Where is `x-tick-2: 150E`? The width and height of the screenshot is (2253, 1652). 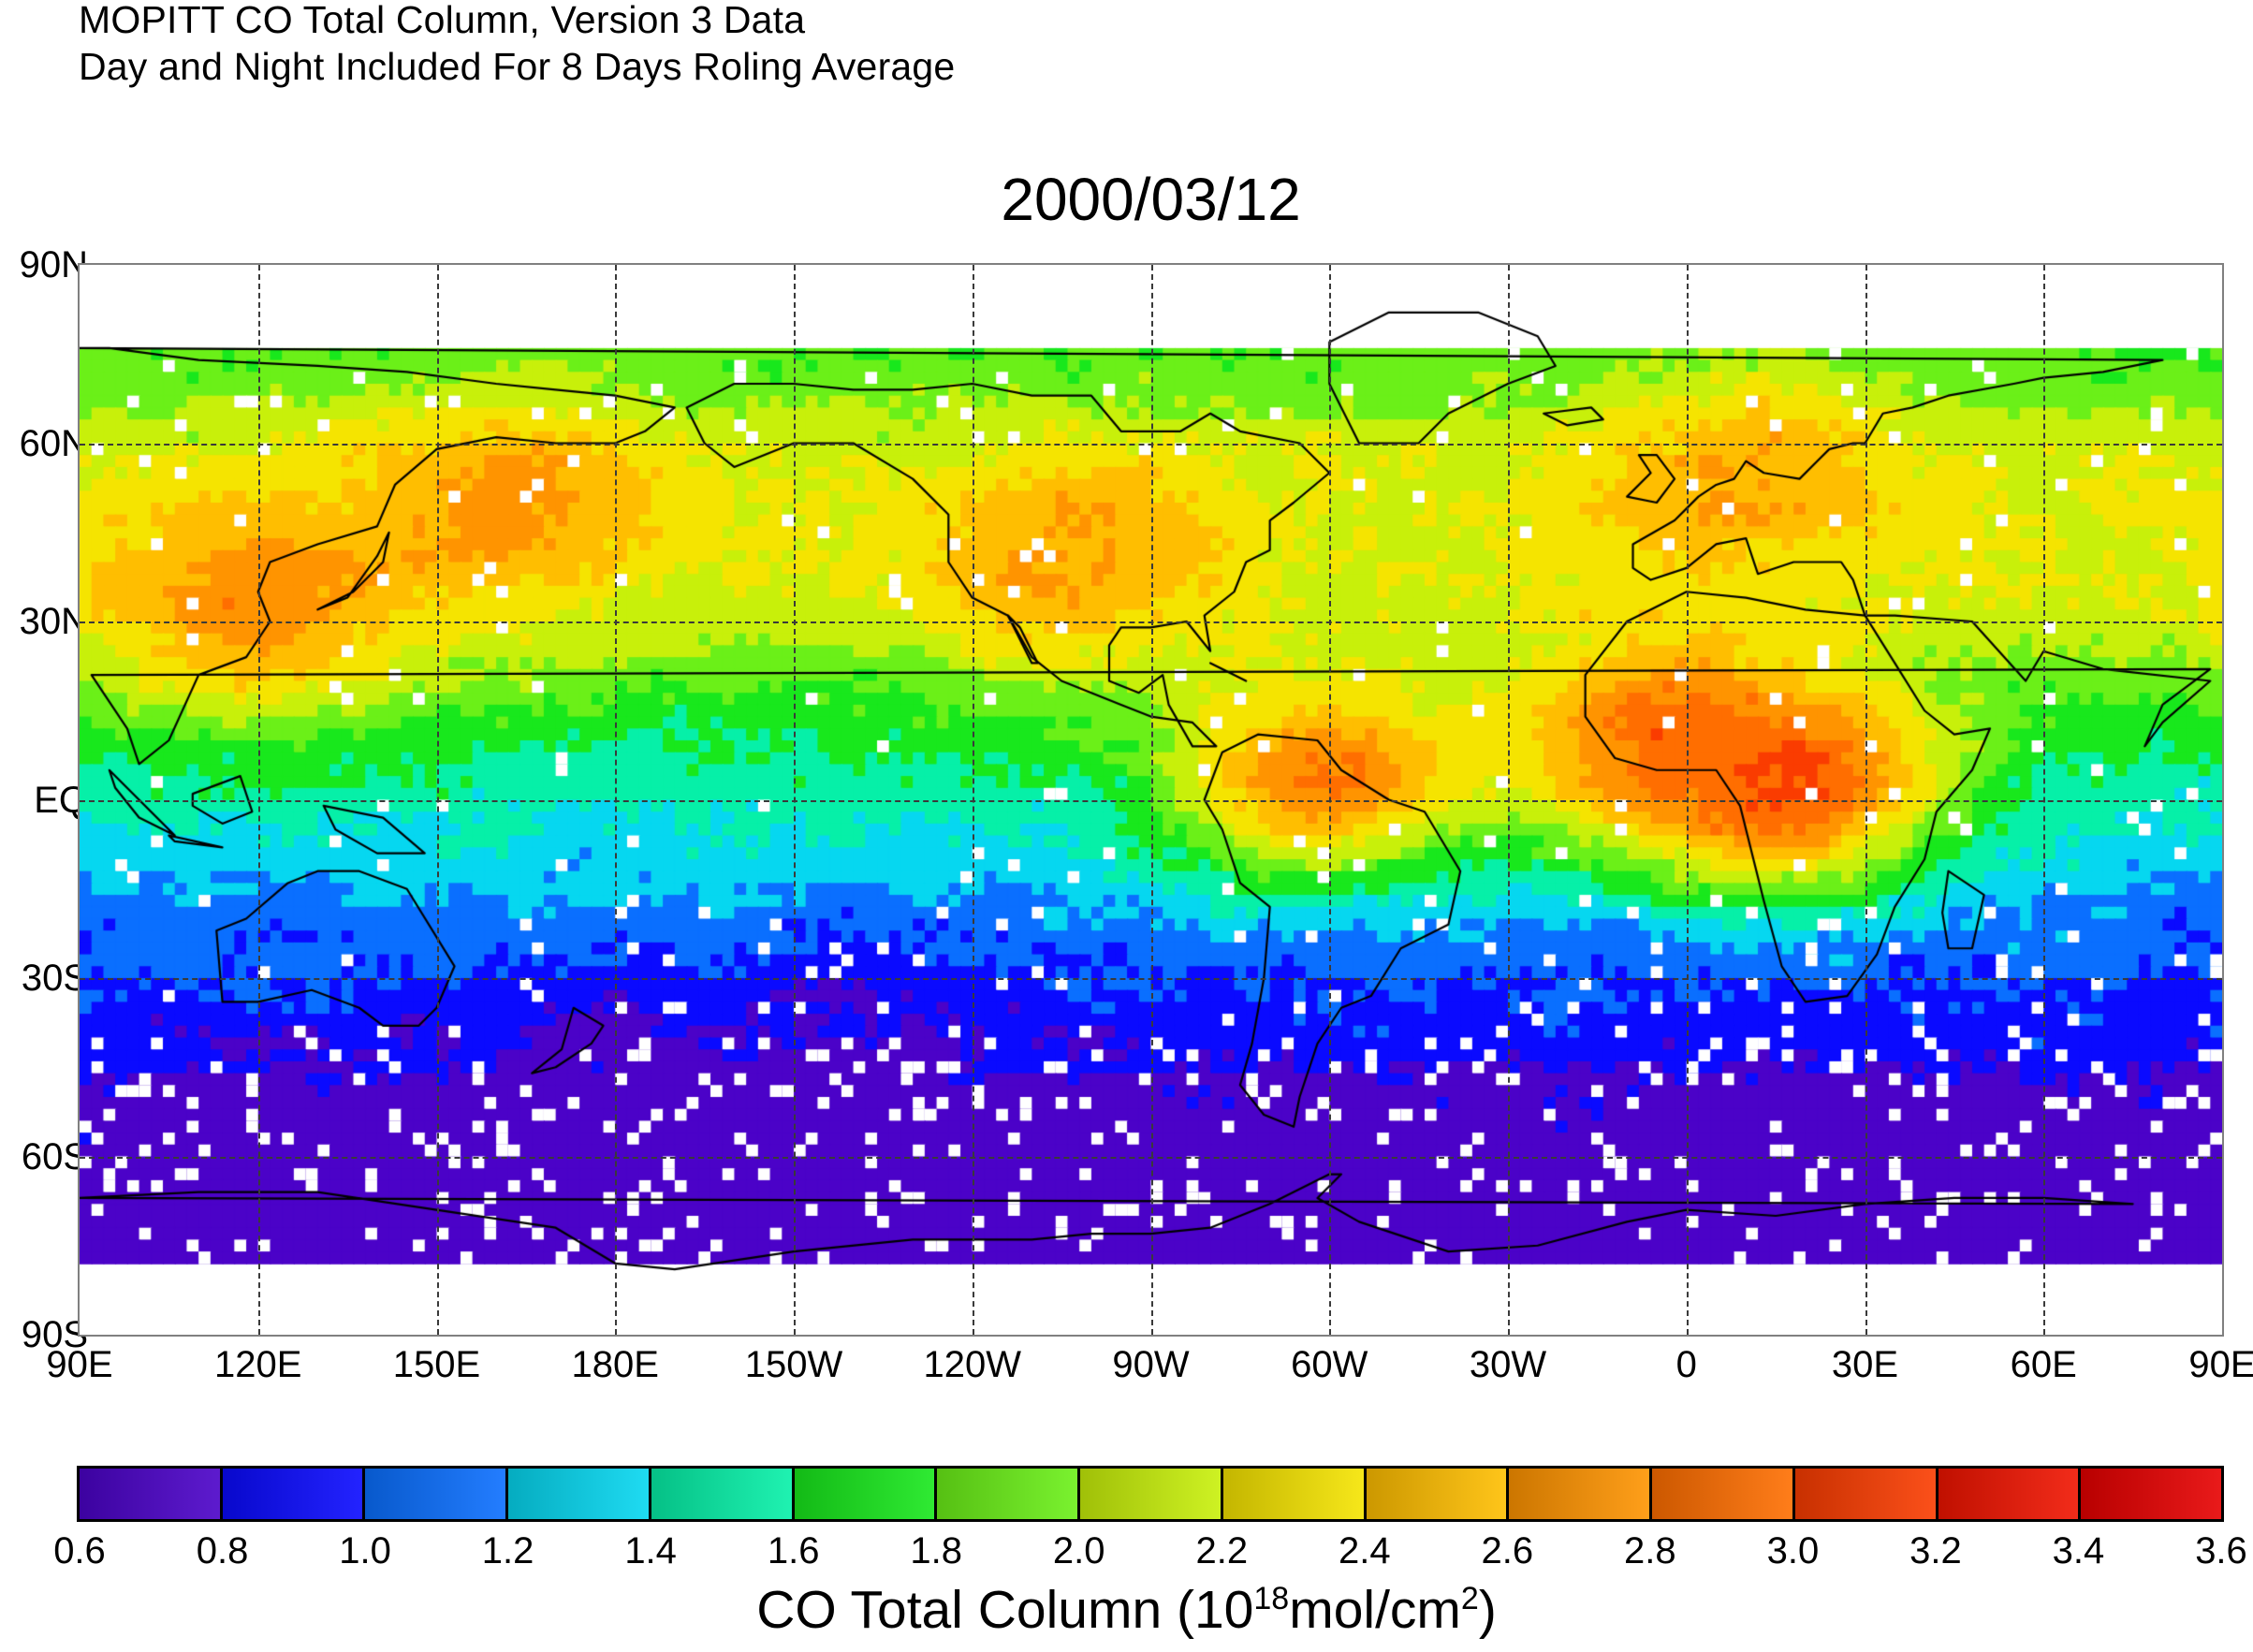
x-tick-2: 150E is located at coordinates (436, 1365).